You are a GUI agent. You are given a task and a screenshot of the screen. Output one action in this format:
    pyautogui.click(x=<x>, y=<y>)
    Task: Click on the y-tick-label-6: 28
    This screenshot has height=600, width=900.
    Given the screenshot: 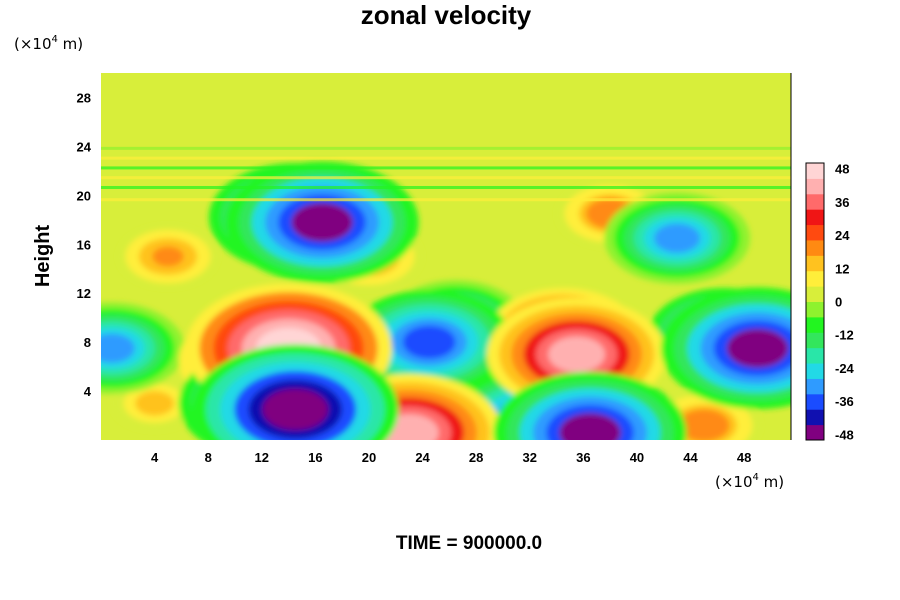 What is the action you would take?
    pyautogui.click(x=84, y=97)
    